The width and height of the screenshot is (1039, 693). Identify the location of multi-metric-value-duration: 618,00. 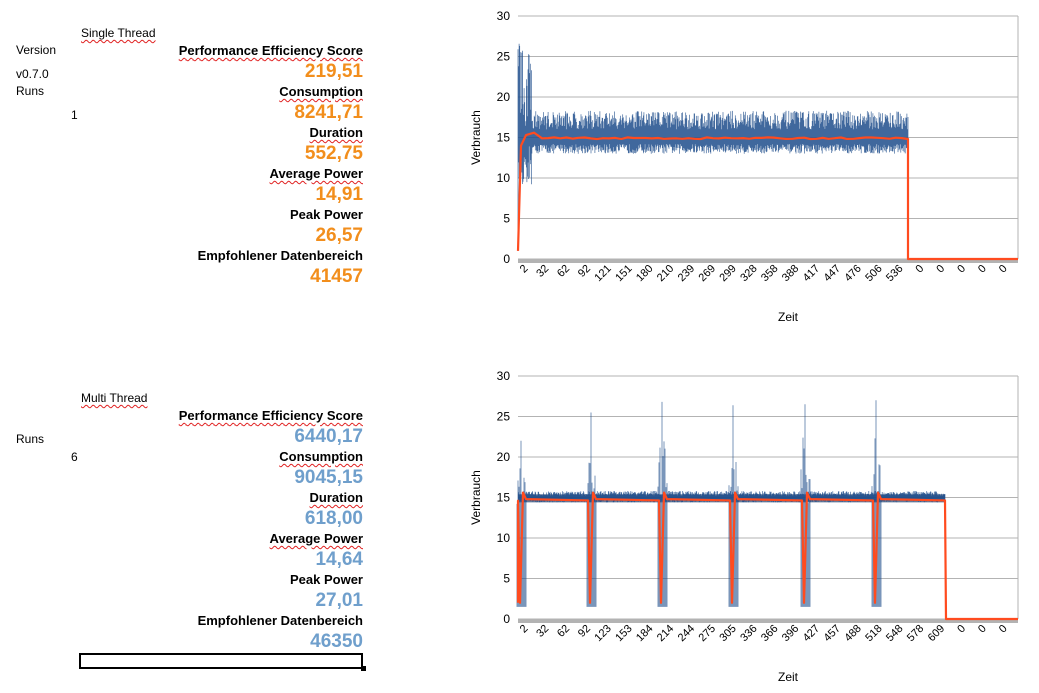
(333, 518).